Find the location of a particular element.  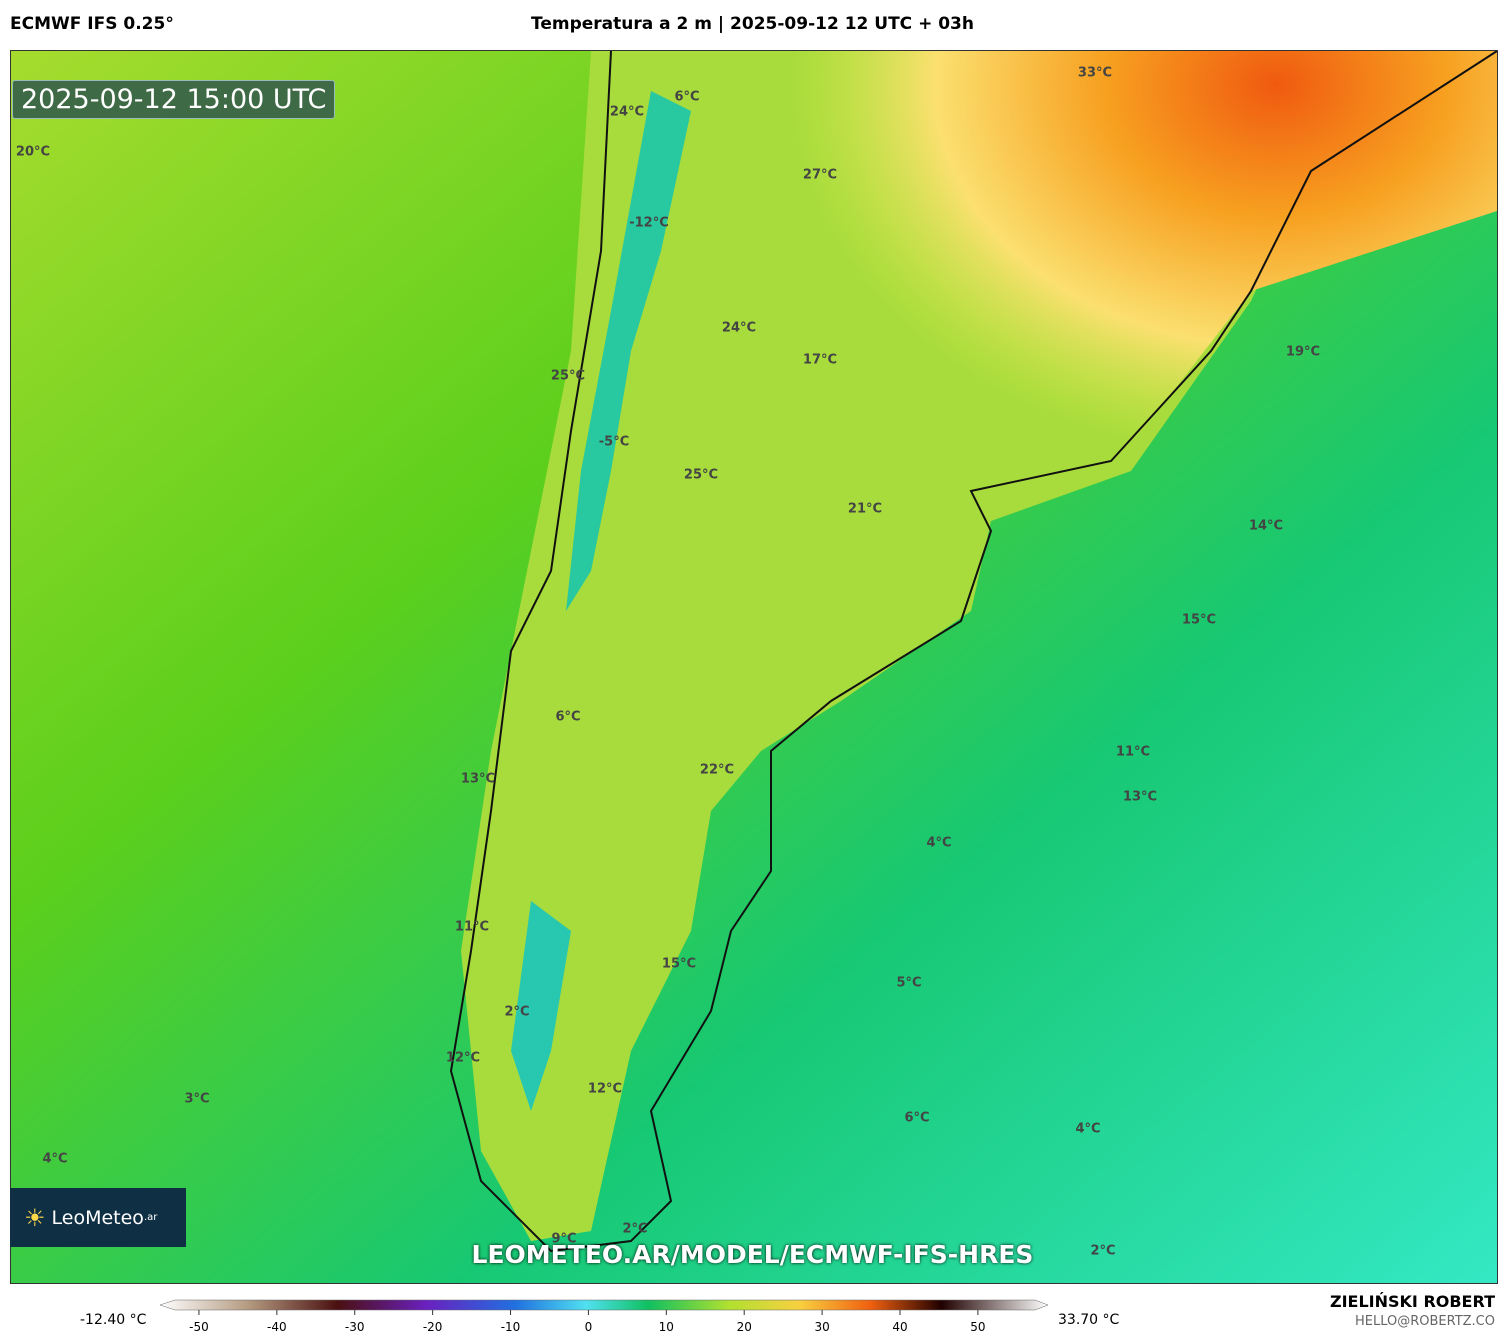

logo-name: LeoMeteo is located at coordinates (97, 1217).